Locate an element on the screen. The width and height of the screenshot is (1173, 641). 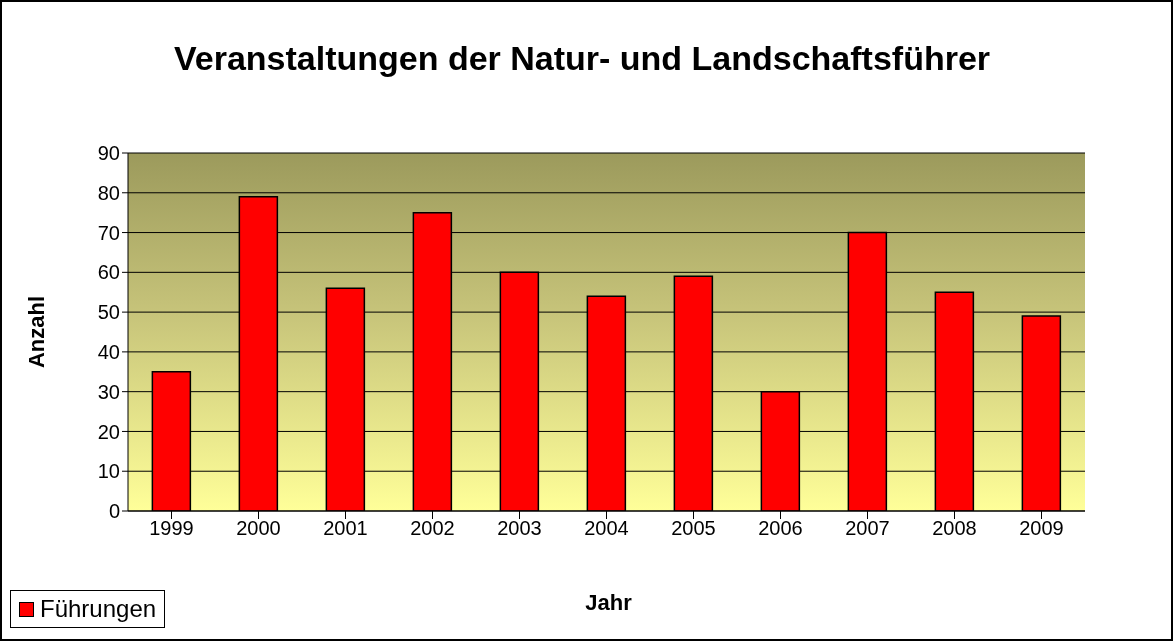
y-tick-label: 10 is located at coordinates (108, 471).